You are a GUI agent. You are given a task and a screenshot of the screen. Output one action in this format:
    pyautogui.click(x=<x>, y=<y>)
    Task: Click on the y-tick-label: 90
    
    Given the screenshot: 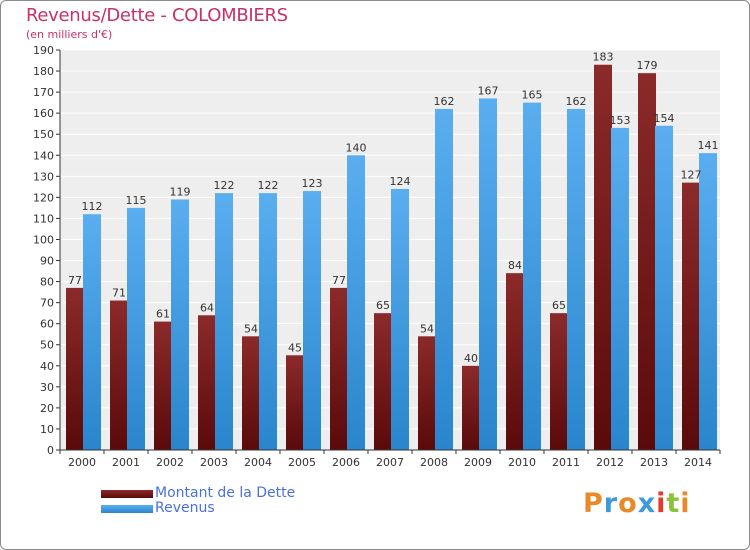 What is the action you would take?
    pyautogui.click(x=47, y=261)
    